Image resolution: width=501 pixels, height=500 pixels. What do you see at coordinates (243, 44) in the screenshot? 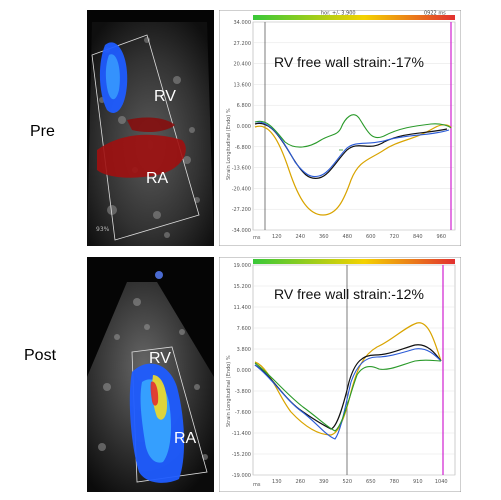
I see `y-tick-label: 27.200` at bounding box center [243, 44].